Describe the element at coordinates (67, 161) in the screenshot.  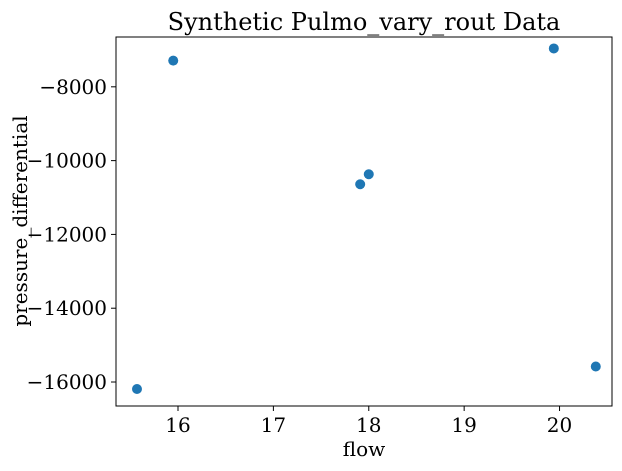
I see `y-tick-label: −10000` at that location.